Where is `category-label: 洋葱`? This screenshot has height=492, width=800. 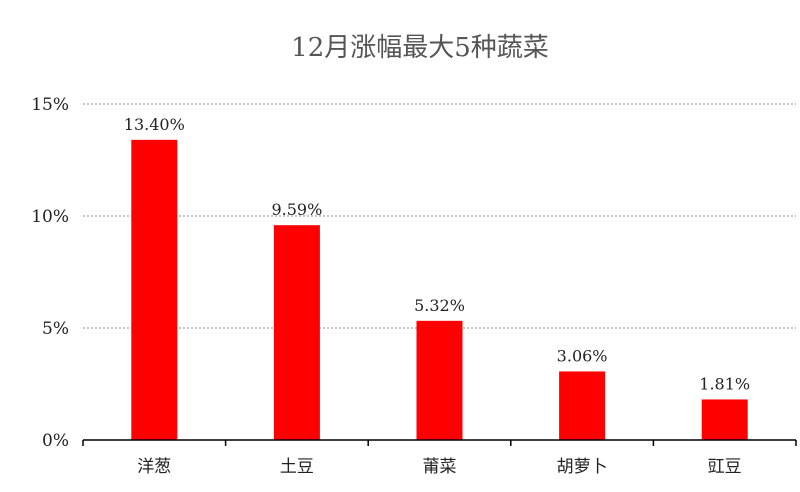 category-label: 洋葱 is located at coordinates (154, 467).